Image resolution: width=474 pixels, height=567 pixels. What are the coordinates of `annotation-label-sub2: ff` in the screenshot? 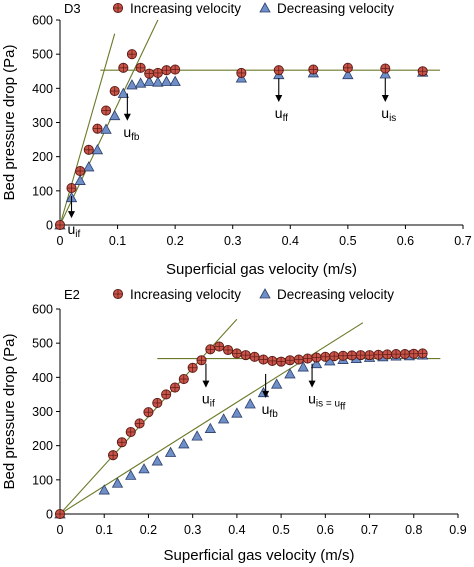 It's located at (343, 407).